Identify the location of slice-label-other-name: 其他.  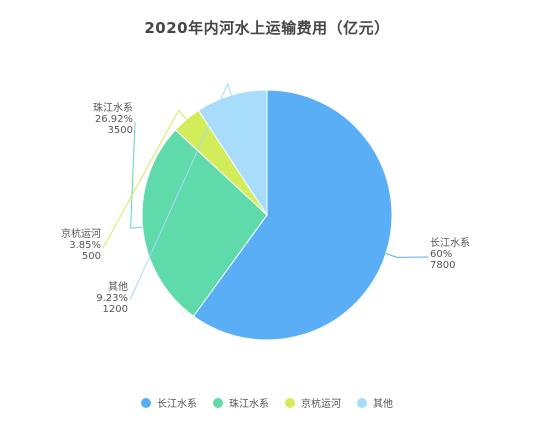
(118, 286).